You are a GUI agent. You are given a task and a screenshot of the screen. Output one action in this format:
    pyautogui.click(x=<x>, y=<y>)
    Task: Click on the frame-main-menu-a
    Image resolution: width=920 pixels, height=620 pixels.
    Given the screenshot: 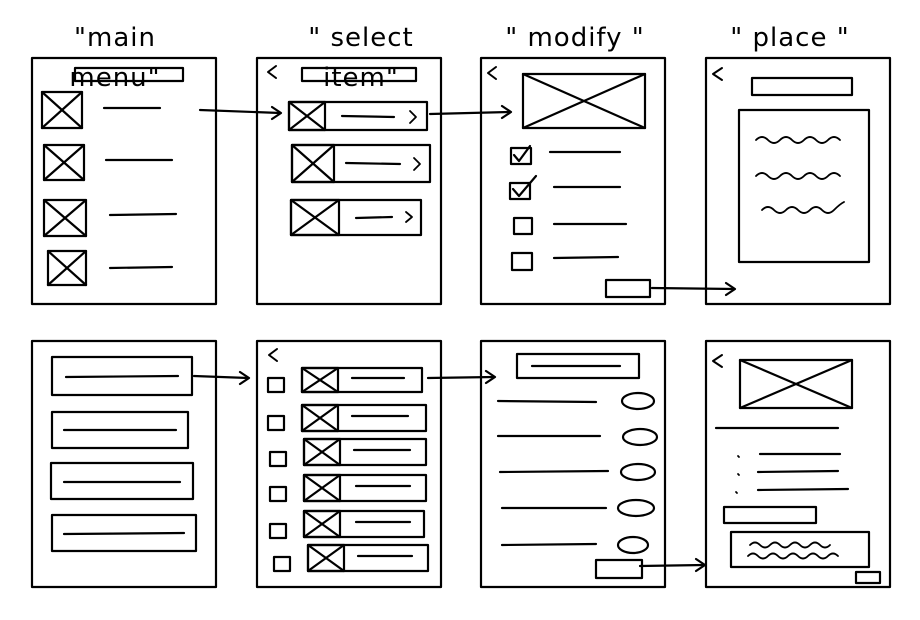 What is the action you would take?
    pyautogui.click(x=124, y=181)
    